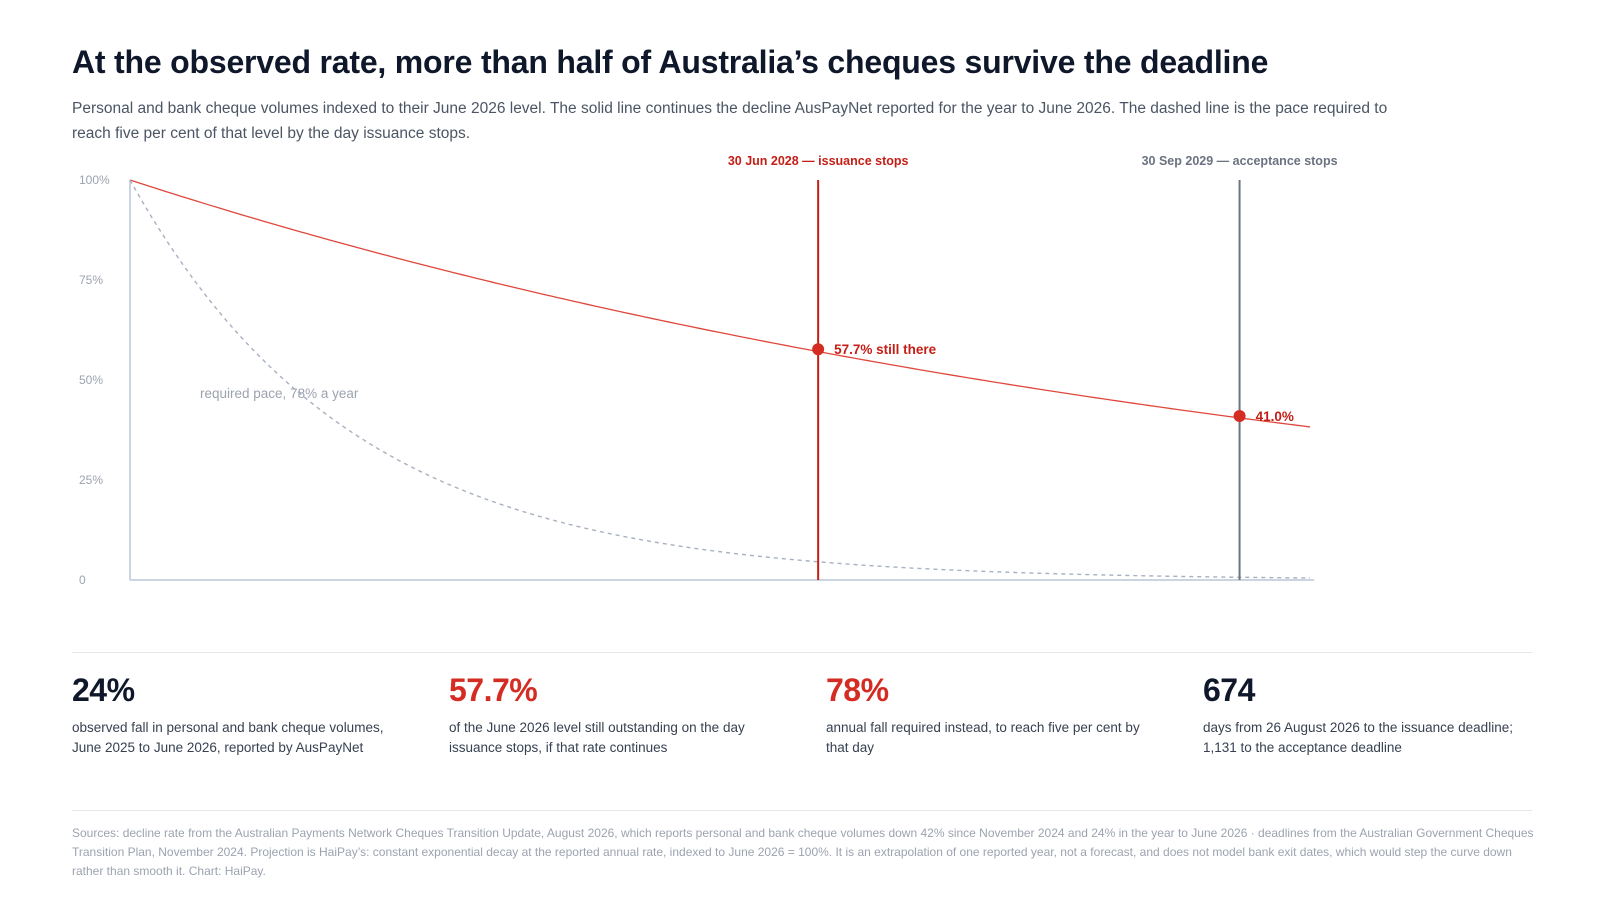  Describe the element at coordinates (818, 161) in the screenshot. I see `deadline-marker-label: 30 Jun 2028 — issuance stops` at that location.